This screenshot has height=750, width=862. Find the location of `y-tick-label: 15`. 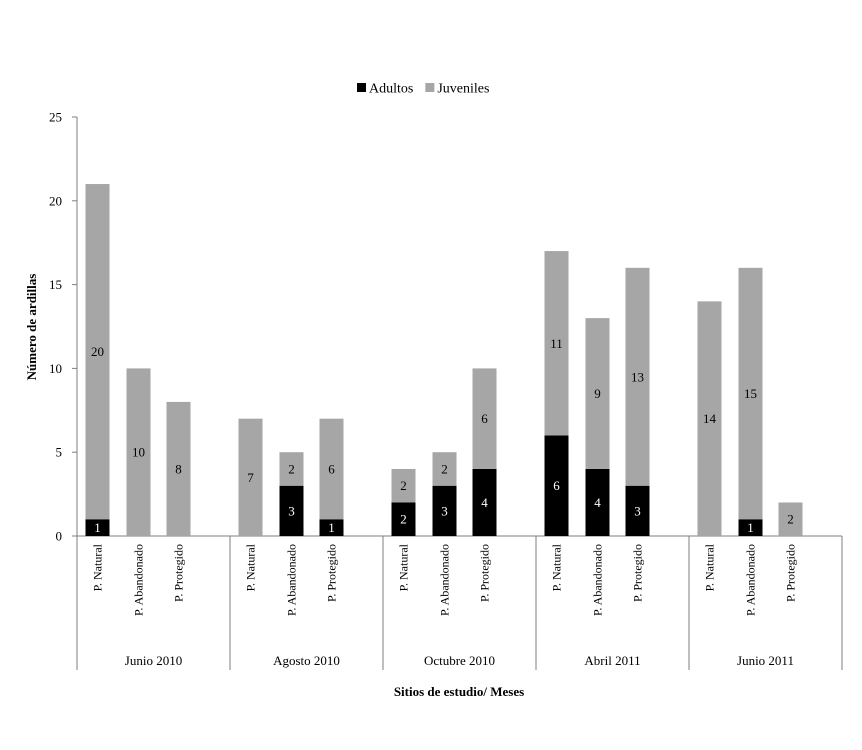

y-tick-label: 15 is located at coordinates (55, 284).